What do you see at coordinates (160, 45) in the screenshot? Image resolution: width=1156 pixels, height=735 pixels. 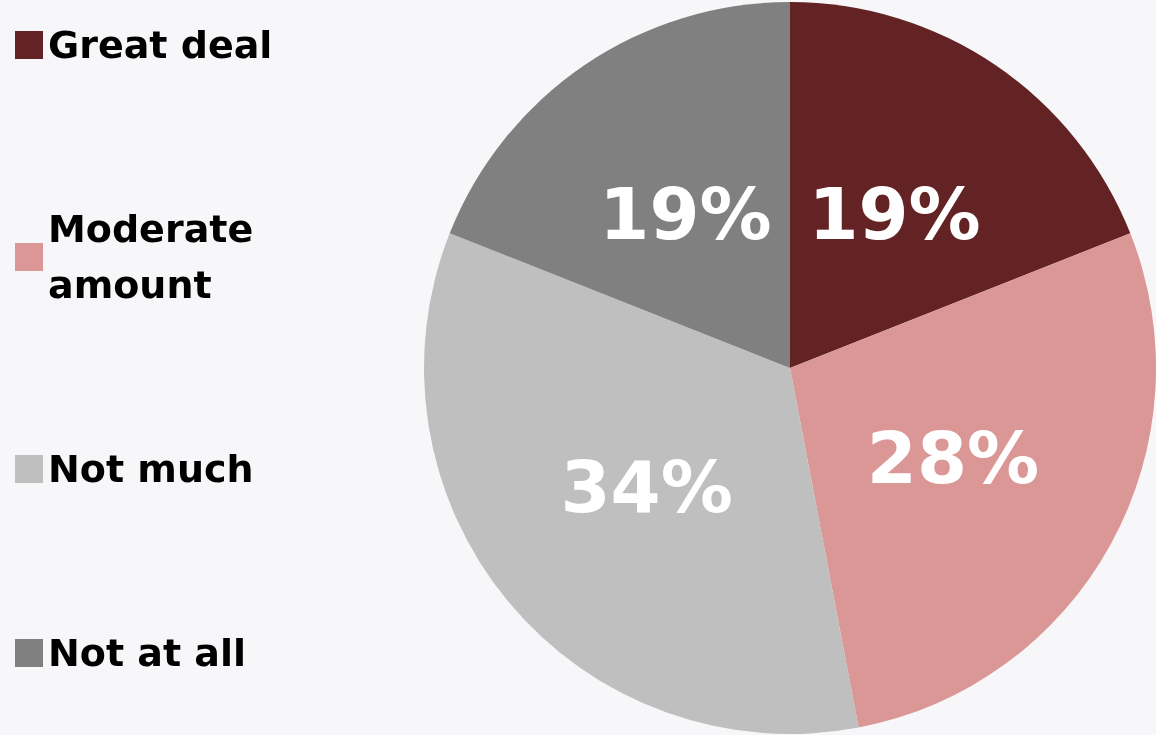 I see `legend-label: Great deal` at bounding box center [160, 45].